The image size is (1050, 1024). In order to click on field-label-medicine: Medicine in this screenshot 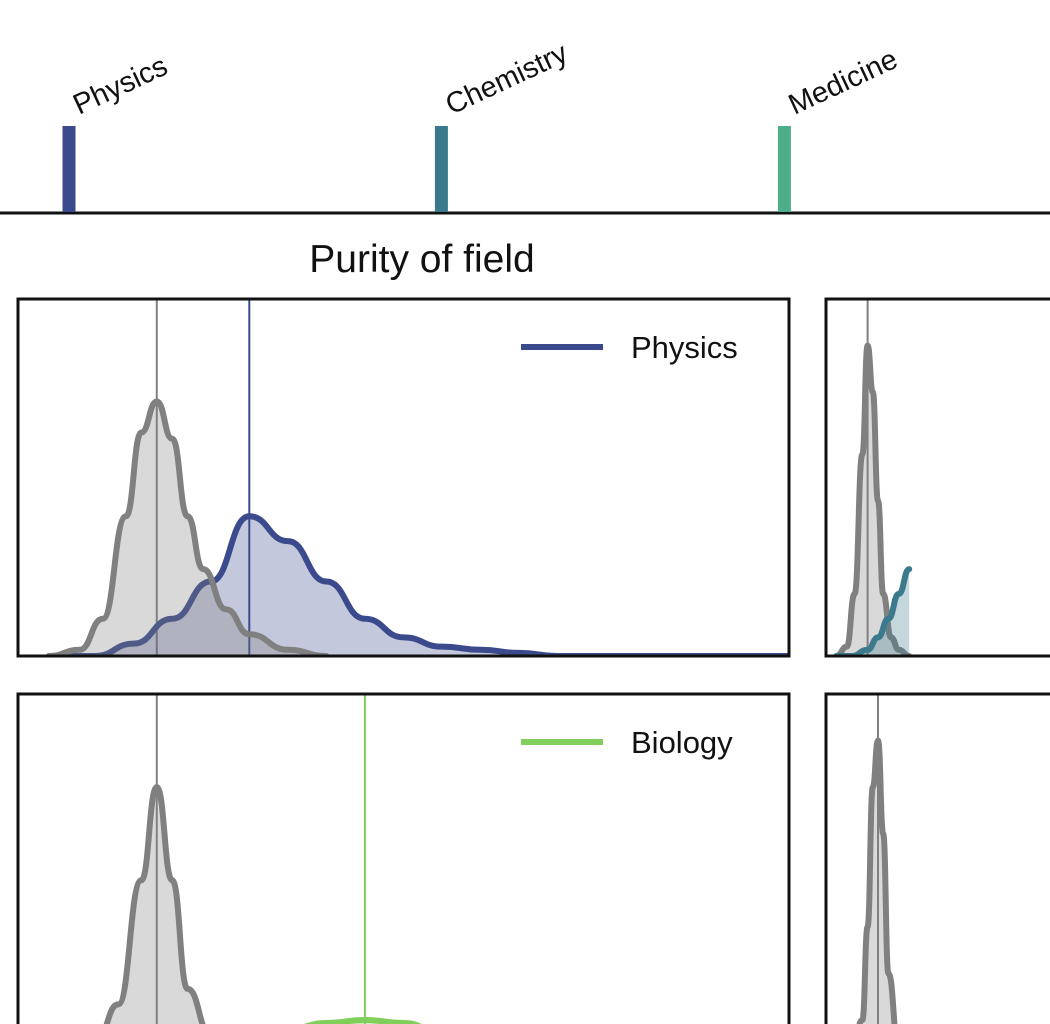, I will do `click(843, 82)`.